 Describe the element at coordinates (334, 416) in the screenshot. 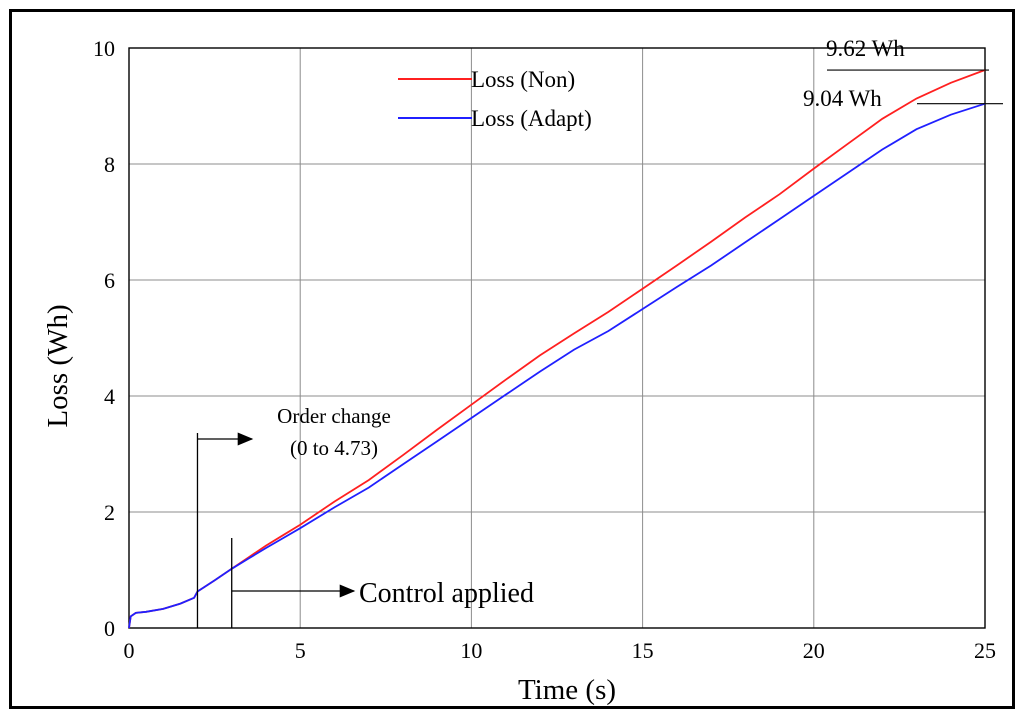

I see `order-change-label-line1: Order change` at that location.